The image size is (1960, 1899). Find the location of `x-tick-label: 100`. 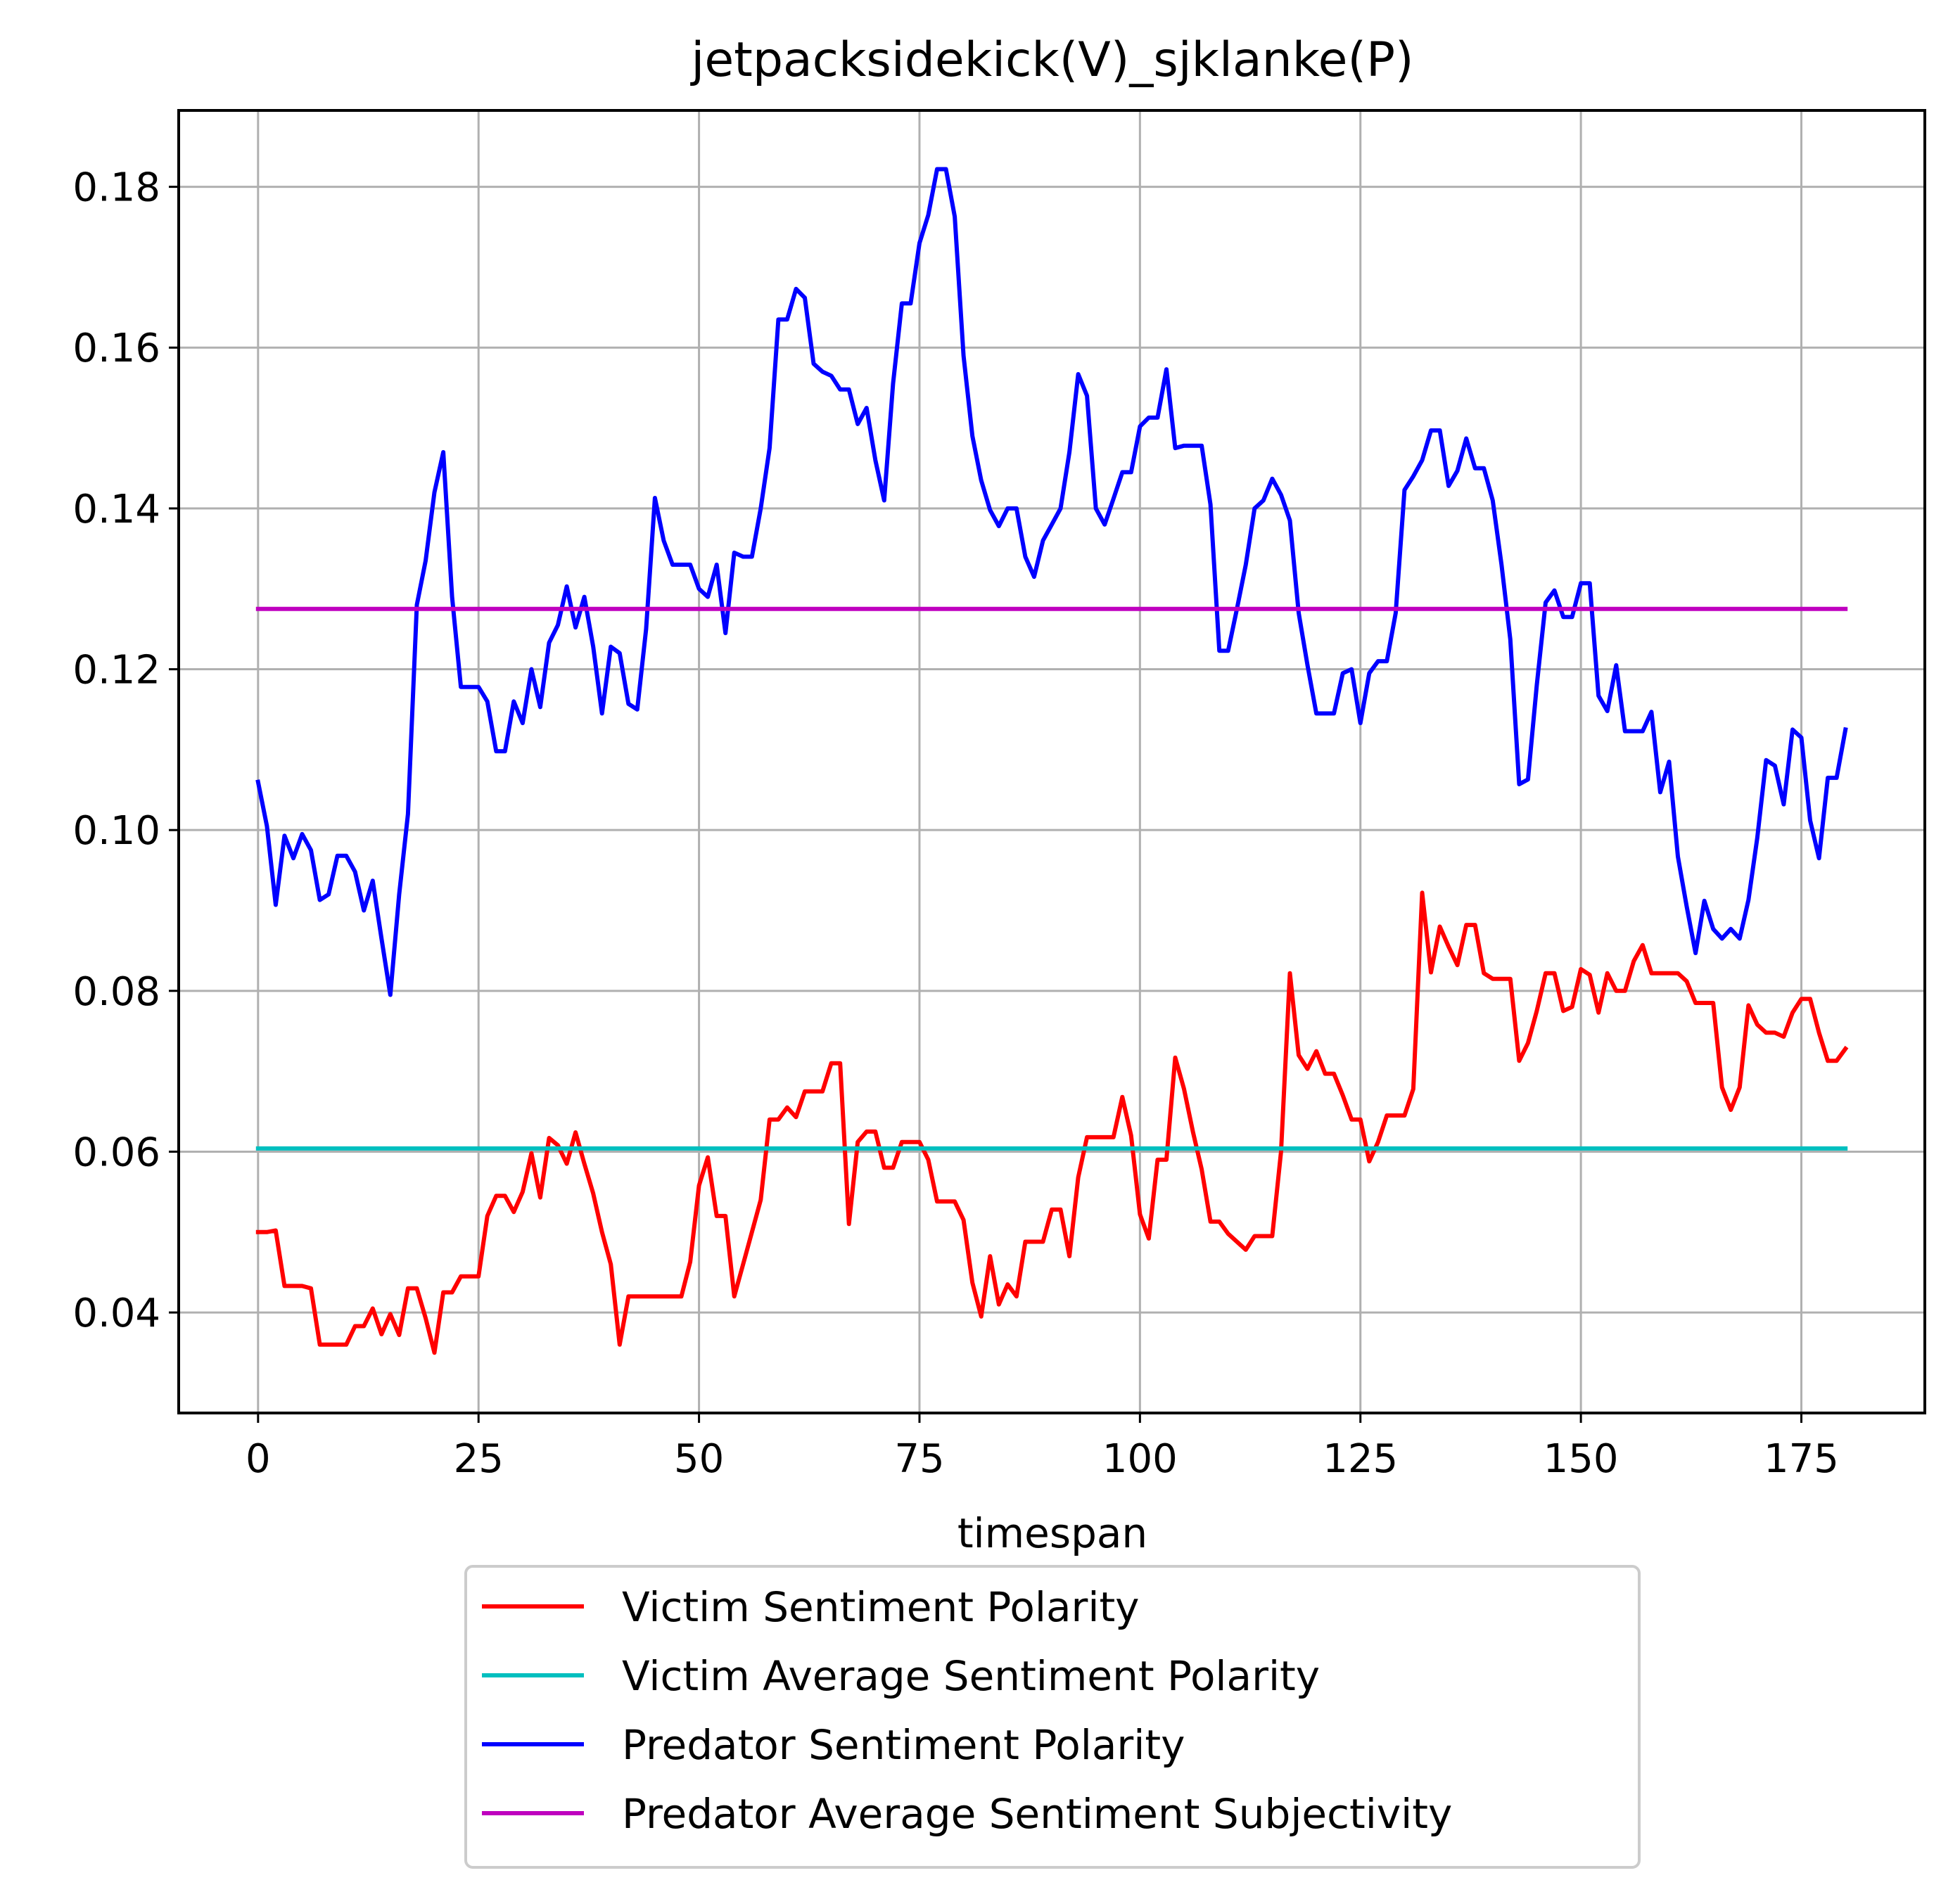

x-tick-label: 100 is located at coordinates (1140, 1459).